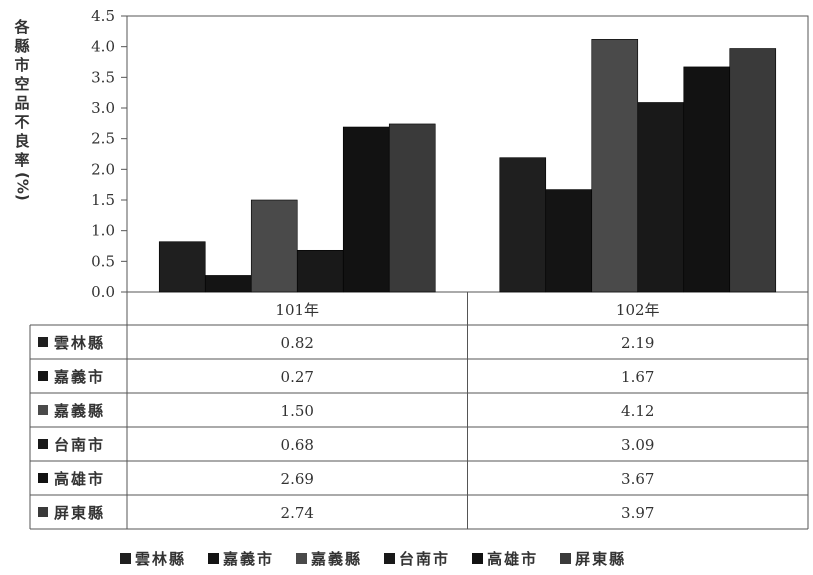 The width and height of the screenshot is (813, 575). I want to click on table-row-label: 嘉義縣, so click(79, 411).